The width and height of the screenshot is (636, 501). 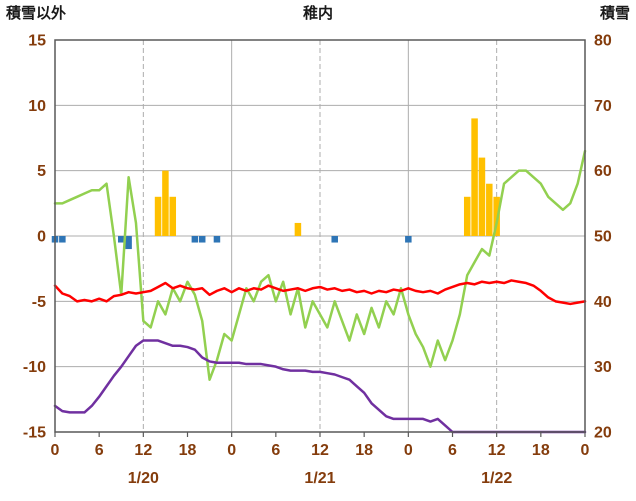 What do you see at coordinates (41, 237) in the screenshot?
I see `left-axis-tick-label: 0` at bounding box center [41, 237].